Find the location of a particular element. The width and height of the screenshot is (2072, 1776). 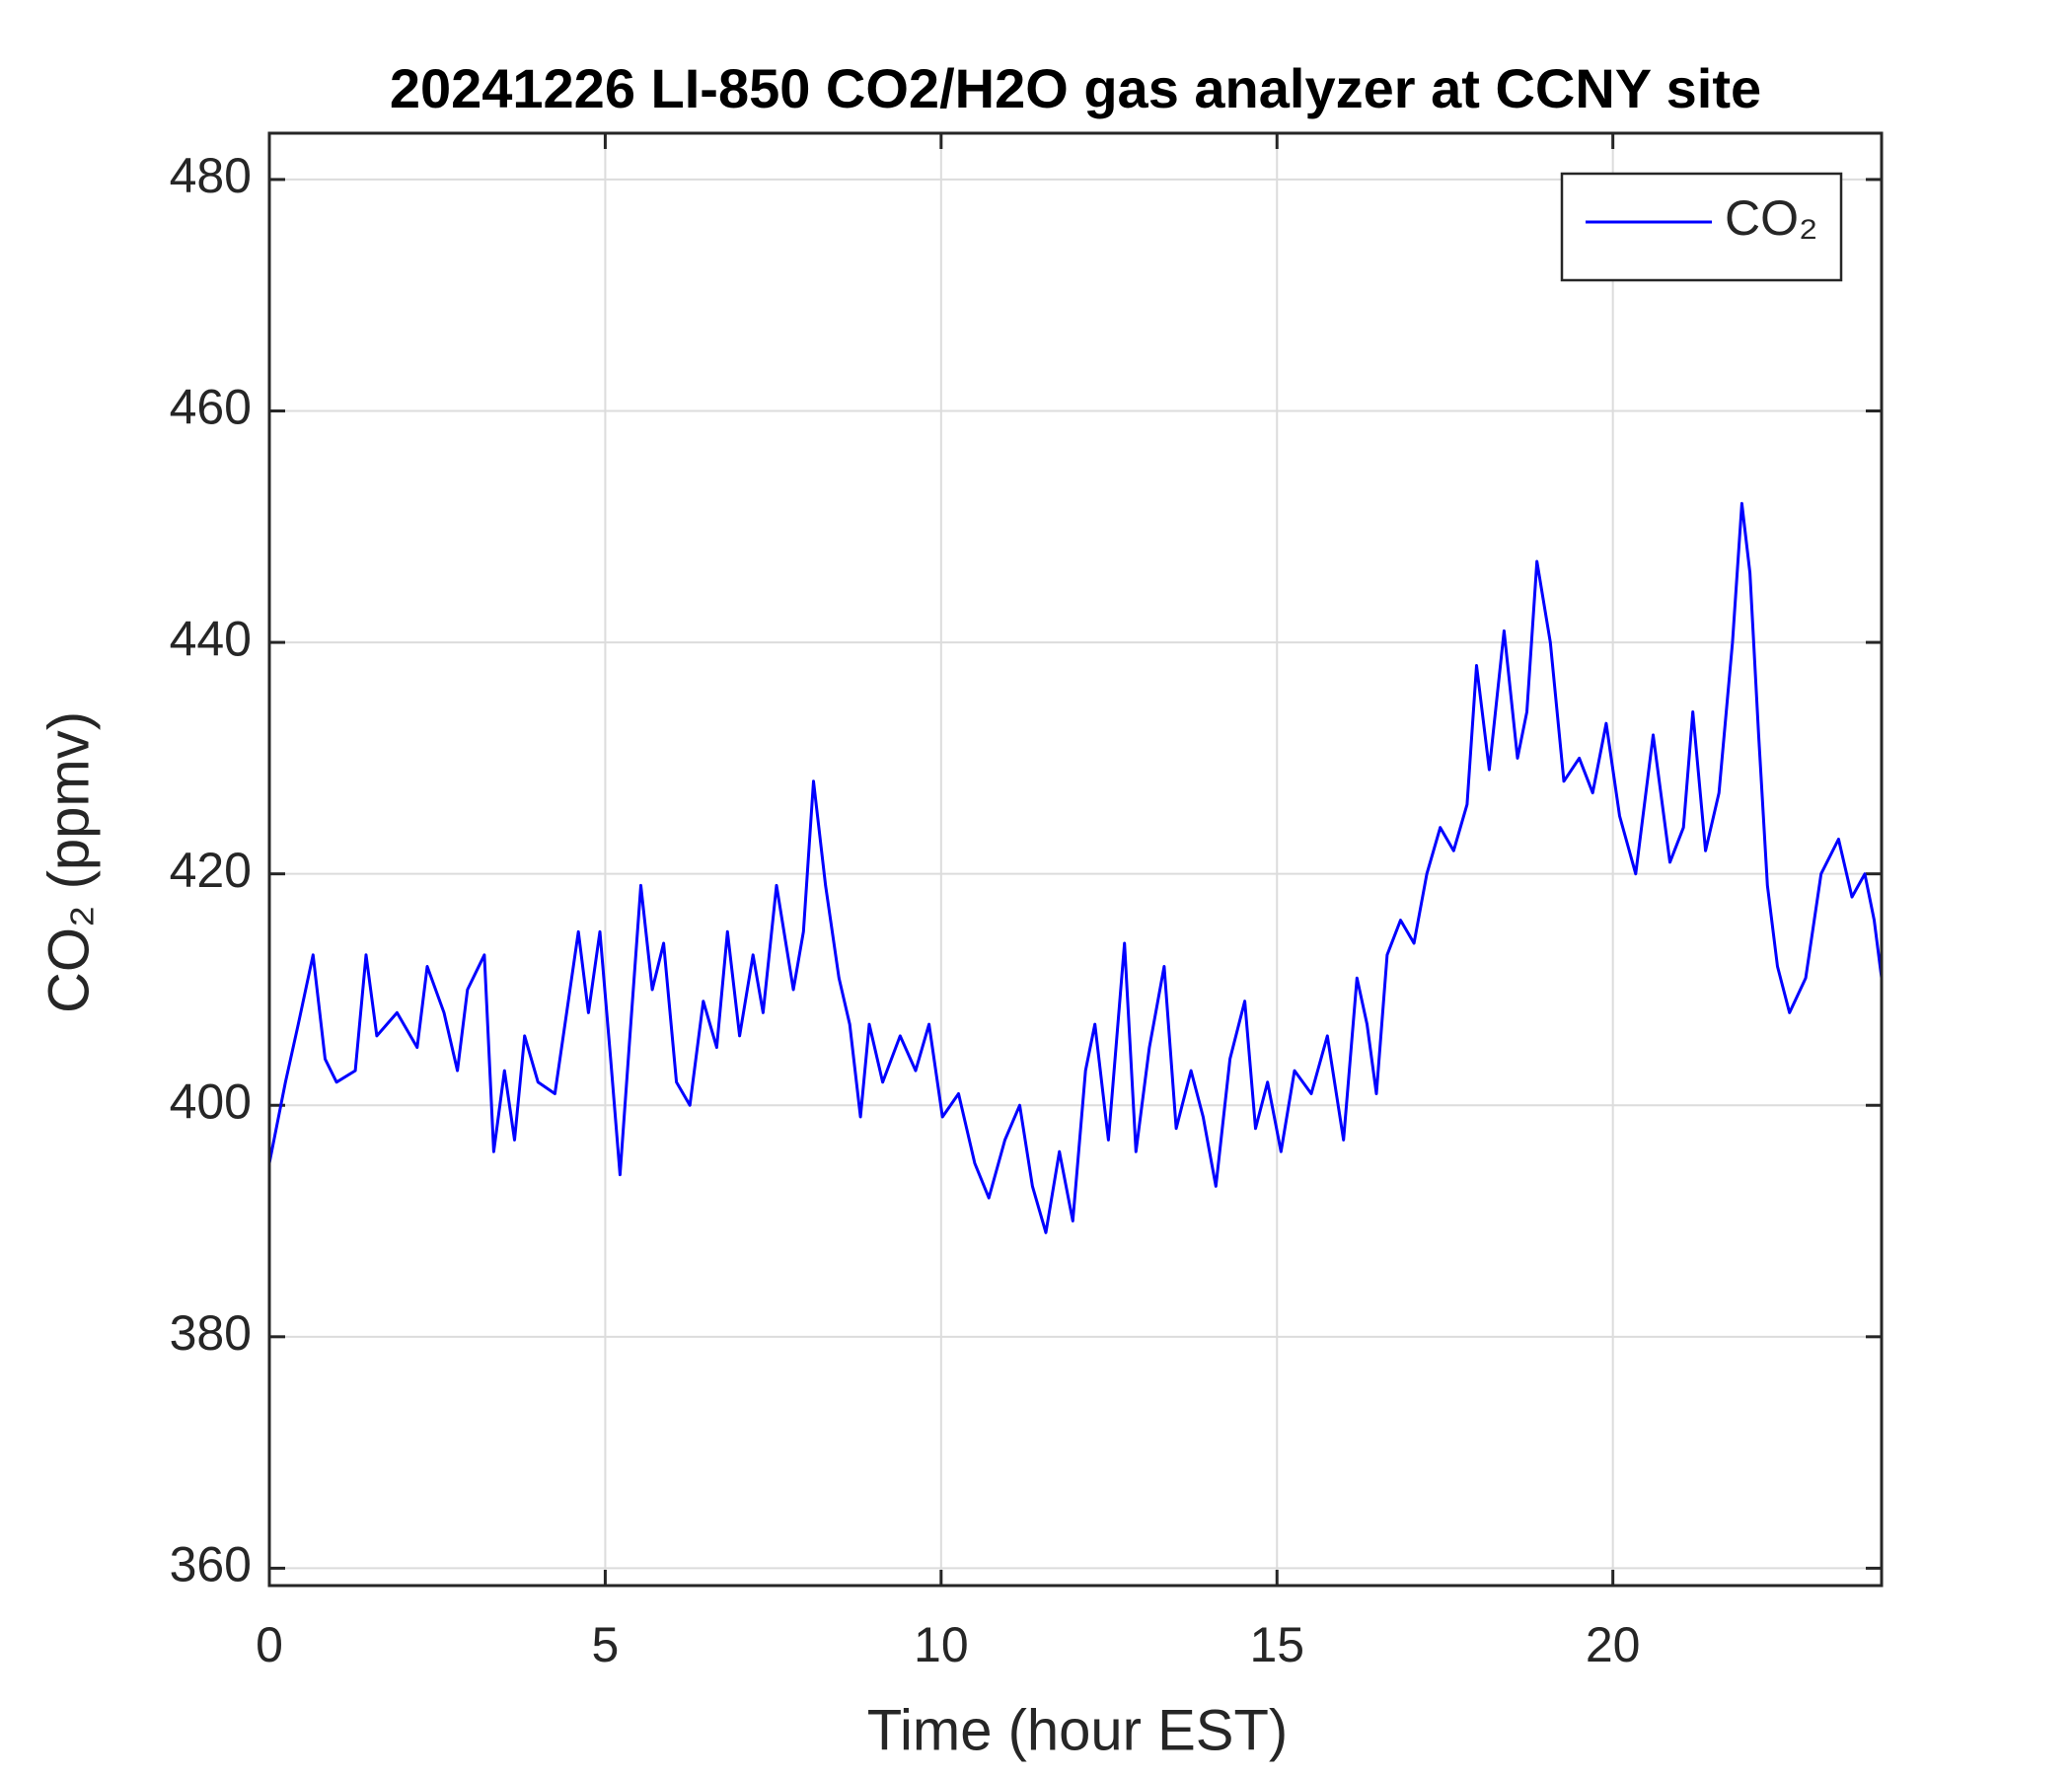

y-tick-label: 360 is located at coordinates (211, 1565).